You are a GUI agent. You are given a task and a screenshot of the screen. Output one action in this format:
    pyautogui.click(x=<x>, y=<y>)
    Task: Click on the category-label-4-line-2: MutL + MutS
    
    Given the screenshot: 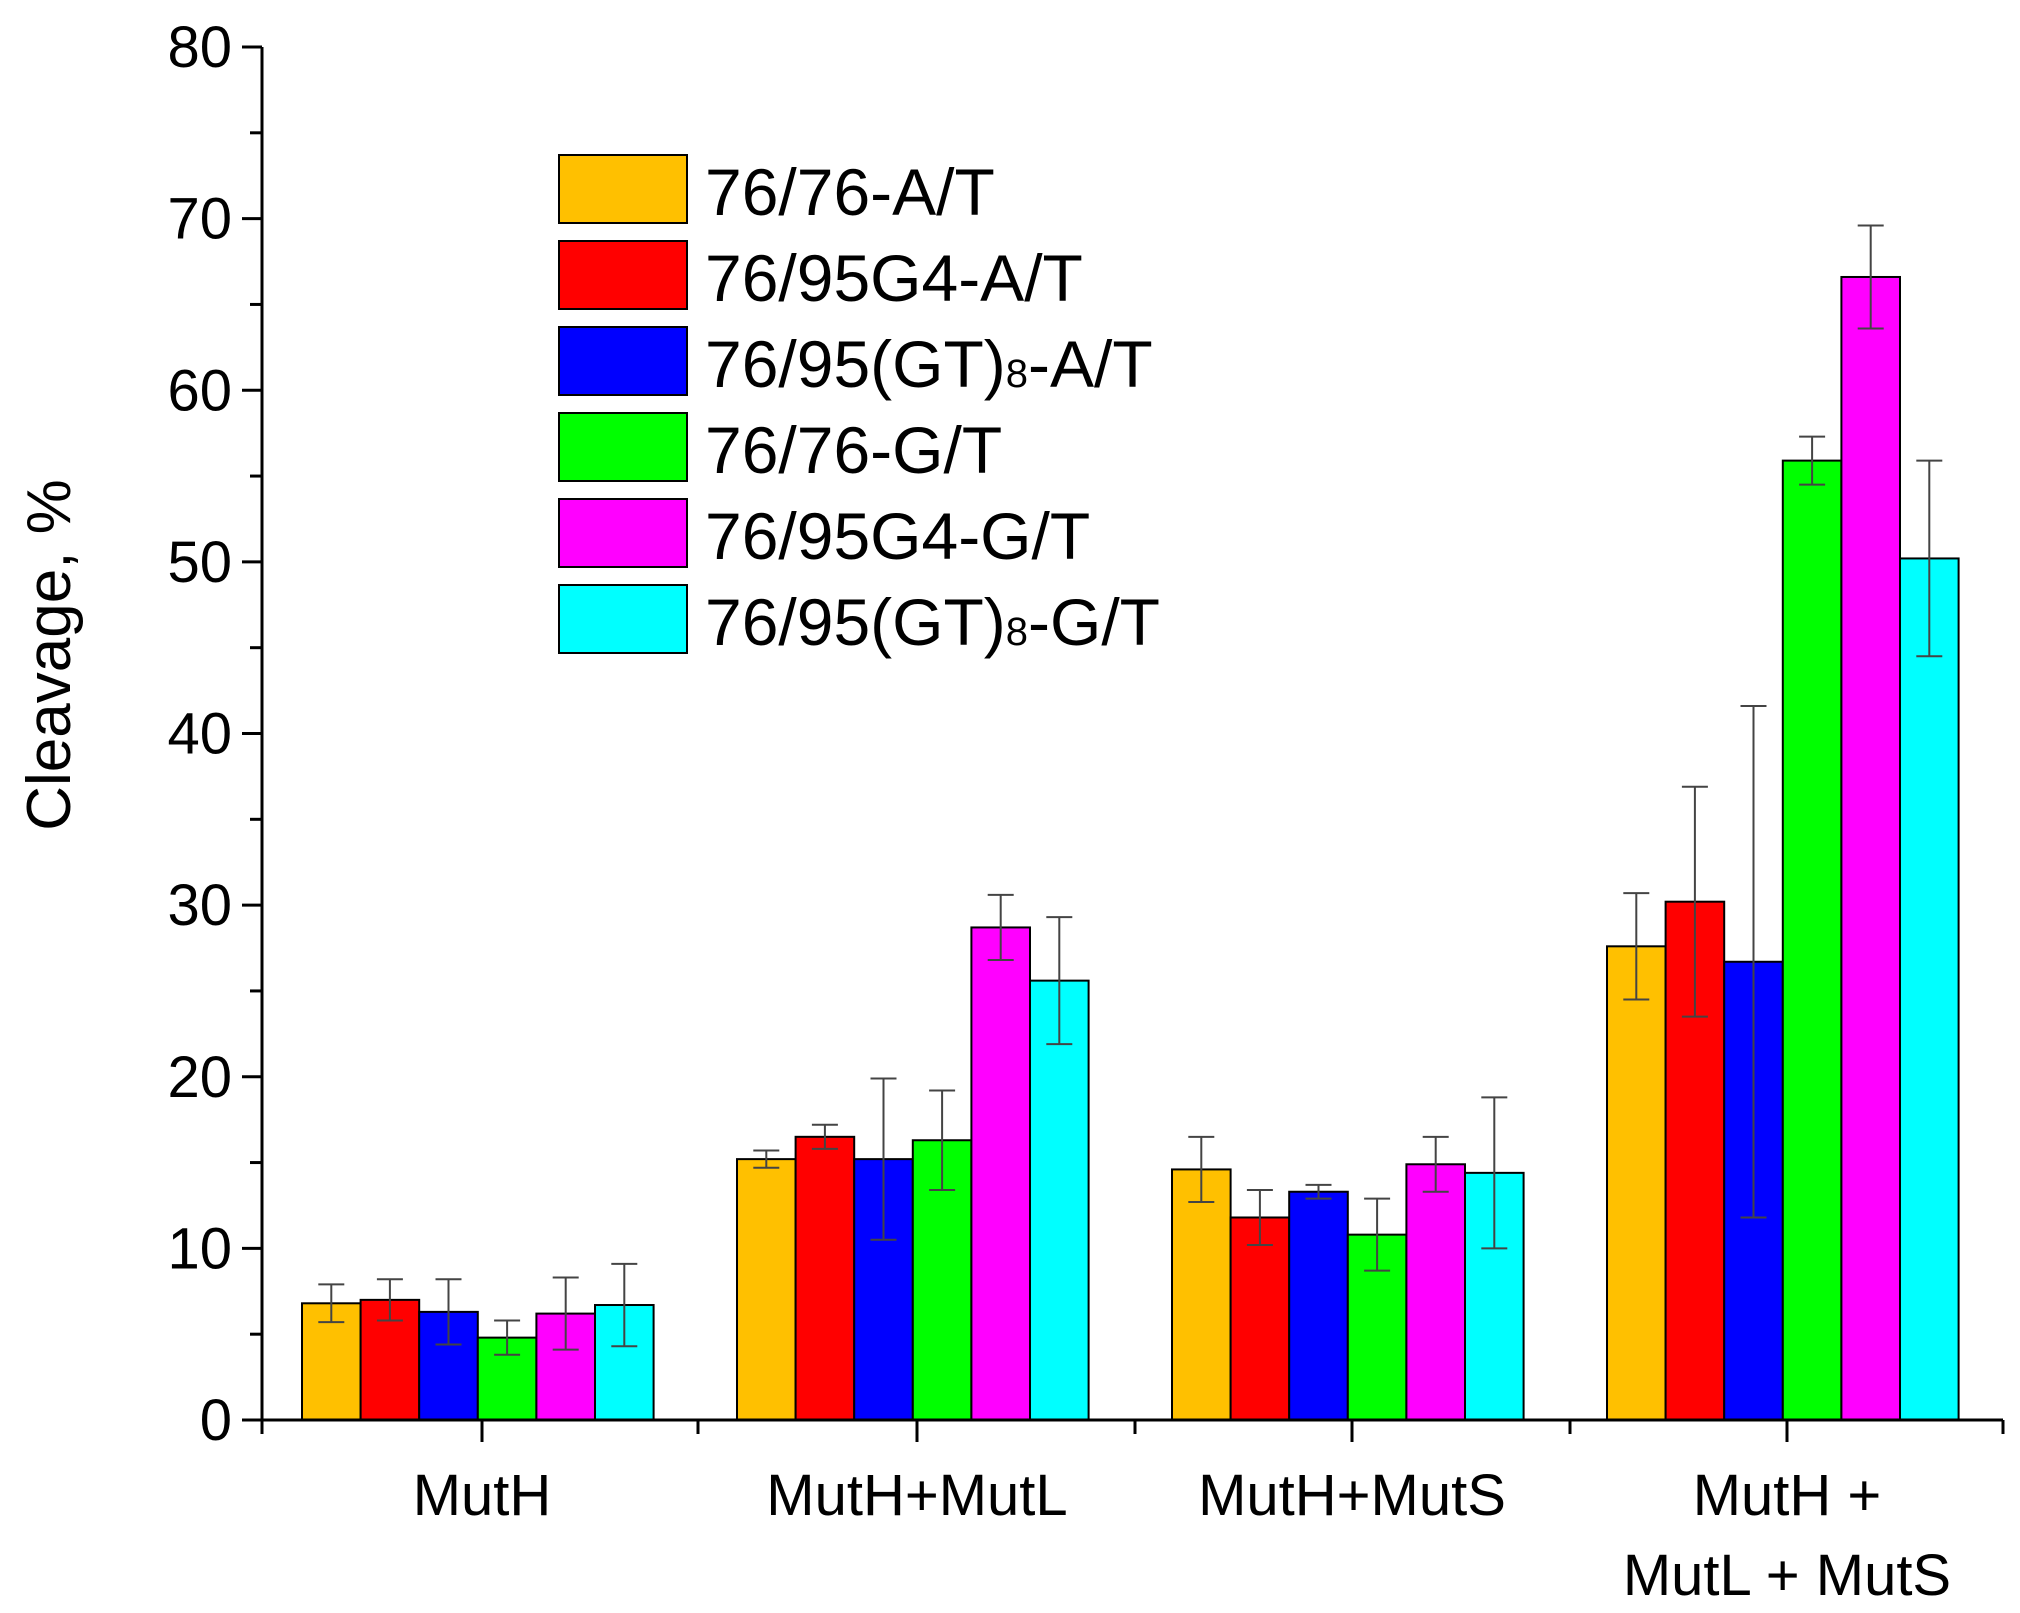 What is the action you would take?
    pyautogui.click(x=1787, y=1575)
    